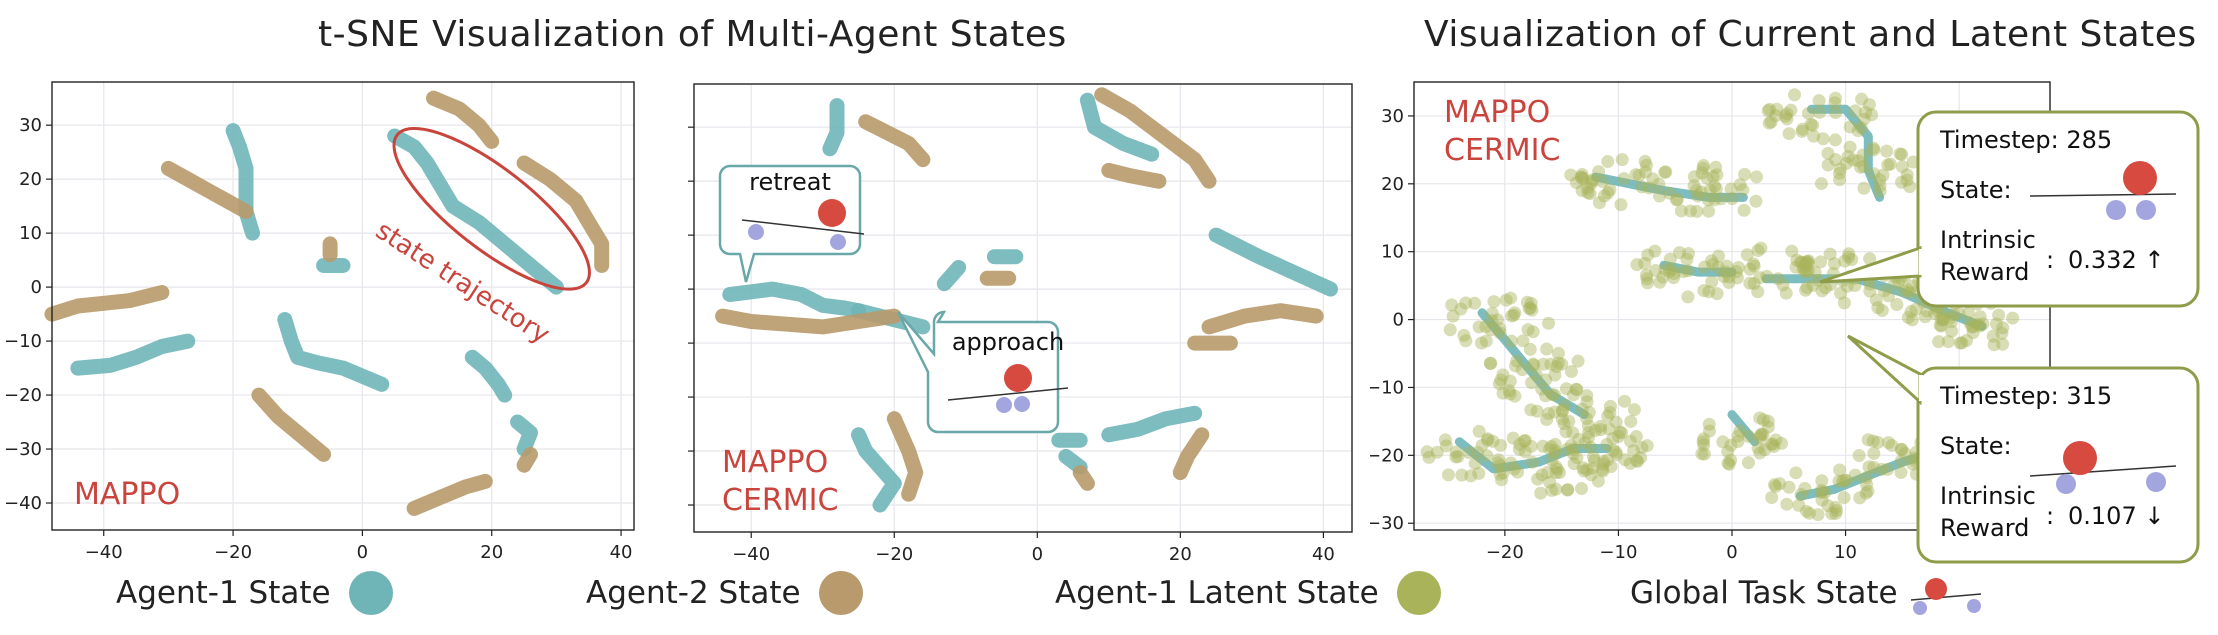 The image size is (2218, 635). Describe the element at coordinates (1004, 405) in the screenshot. I see `approach-small-ball` at that location.